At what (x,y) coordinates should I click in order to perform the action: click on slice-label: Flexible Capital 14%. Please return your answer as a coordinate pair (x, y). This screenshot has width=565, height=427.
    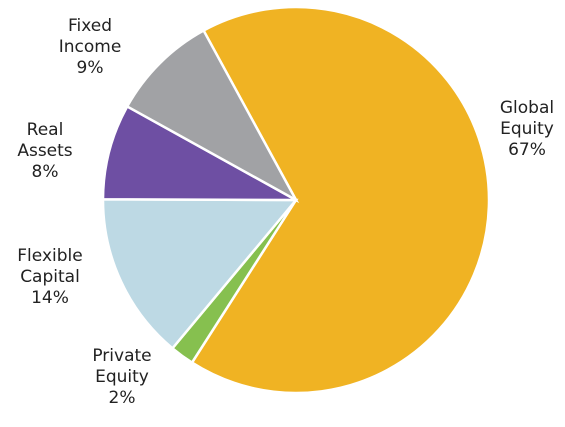
    Looking at the image, I should click on (50, 277).